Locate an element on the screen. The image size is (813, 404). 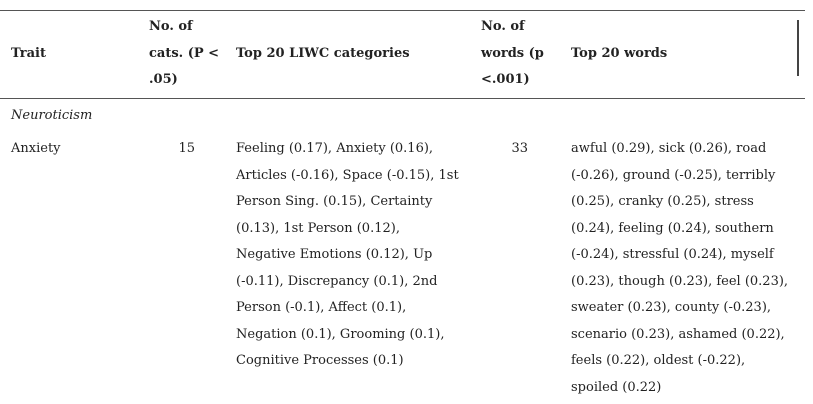
header-num-cats-line2: cats. (P < is located at coordinates (184, 54).